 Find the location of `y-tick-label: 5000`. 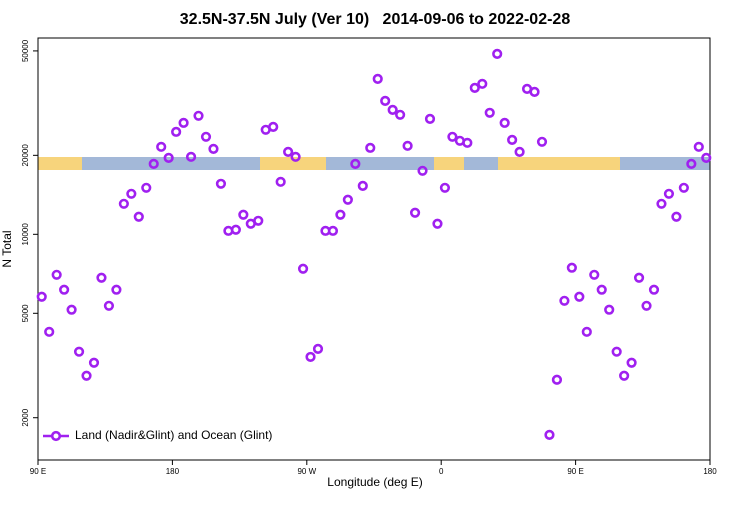

y-tick-label: 5000 is located at coordinates (25, 313).